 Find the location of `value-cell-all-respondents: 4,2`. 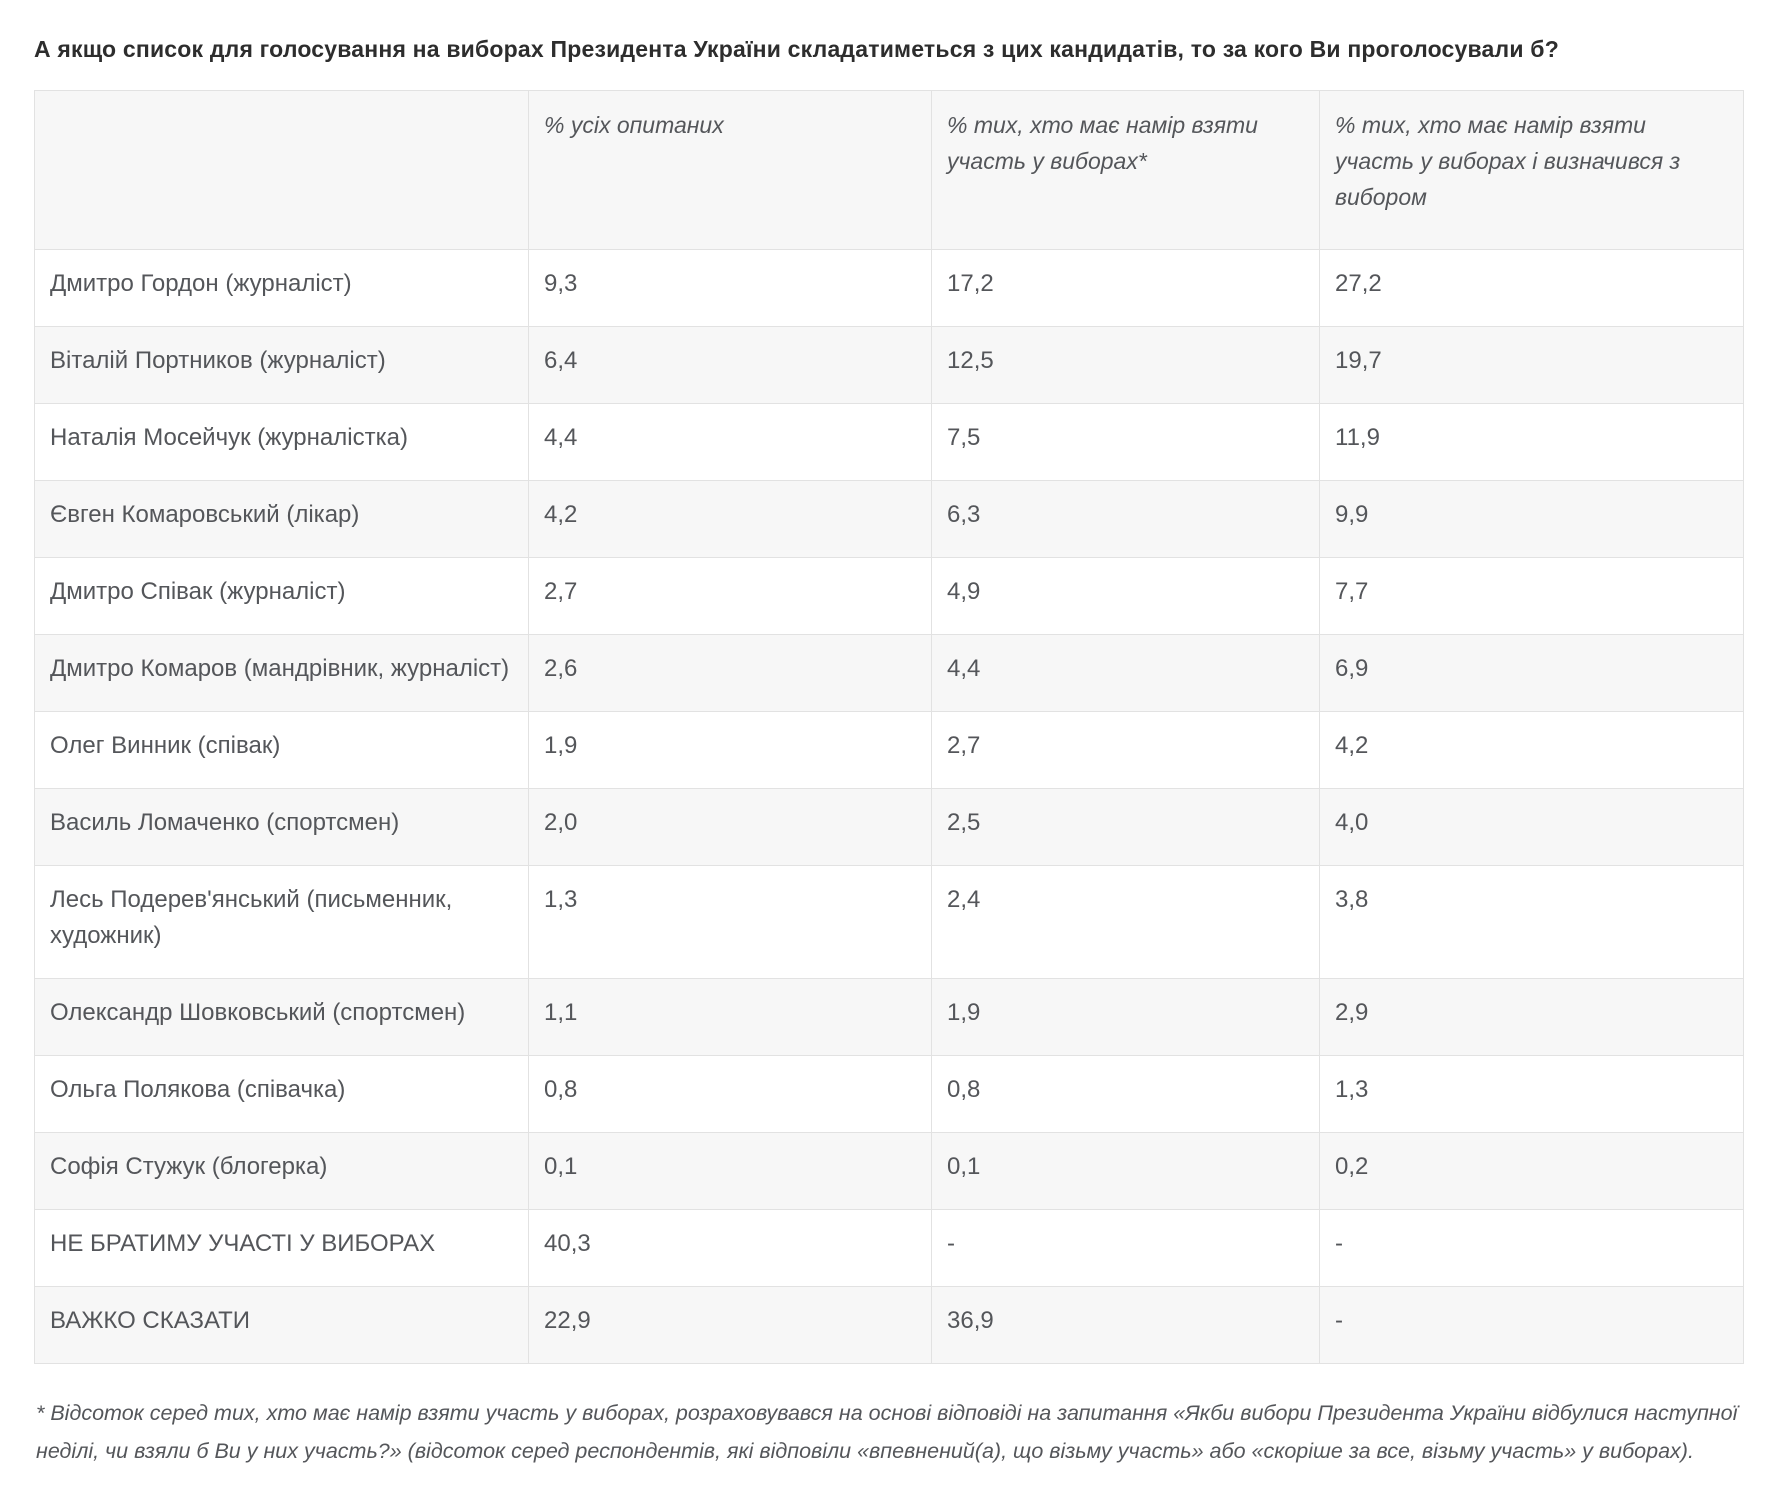

value-cell-all-respondents: 4,2 is located at coordinates (730, 519).